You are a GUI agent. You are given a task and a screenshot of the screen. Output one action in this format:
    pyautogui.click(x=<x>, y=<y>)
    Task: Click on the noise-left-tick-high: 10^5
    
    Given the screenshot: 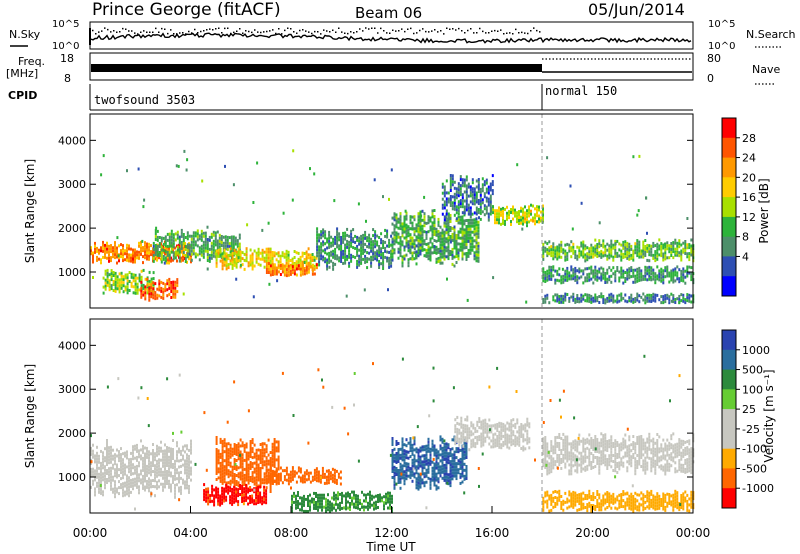 What is the action you would take?
    pyautogui.click(x=65, y=24)
    